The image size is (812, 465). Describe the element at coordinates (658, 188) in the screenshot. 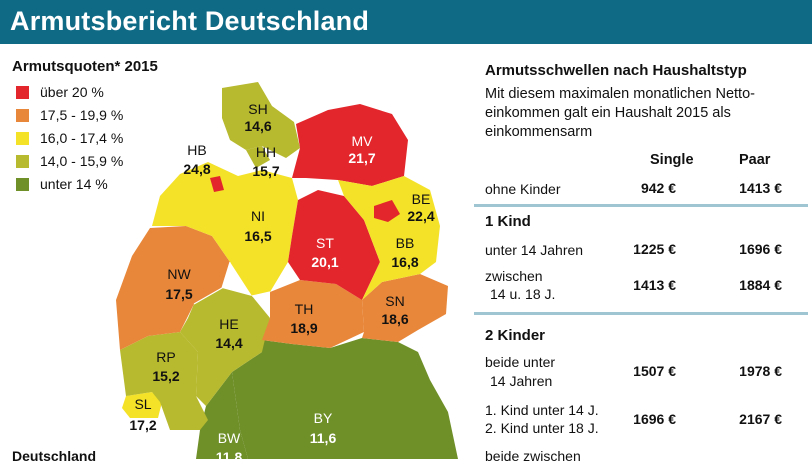

I see `row-value-single: 942 €` at that location.